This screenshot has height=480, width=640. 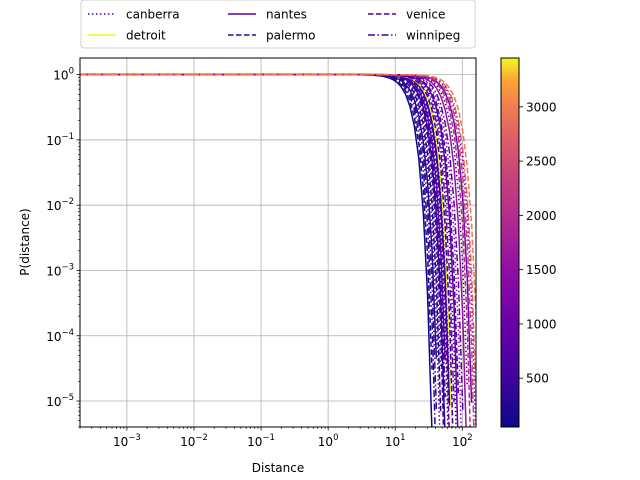 What do you see at coordinates (528, 242) in the screenshot?
I see `colorbar: 500 1000 1500 2000 2500 3000` at bounding box center [528, 242].